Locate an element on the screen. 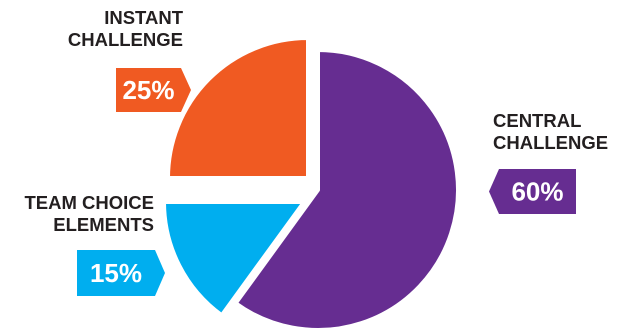 Image resolution: width=624 pixels, height=335 pixels. percent-central-challenge: 60% is located at coordinates (537, 192).